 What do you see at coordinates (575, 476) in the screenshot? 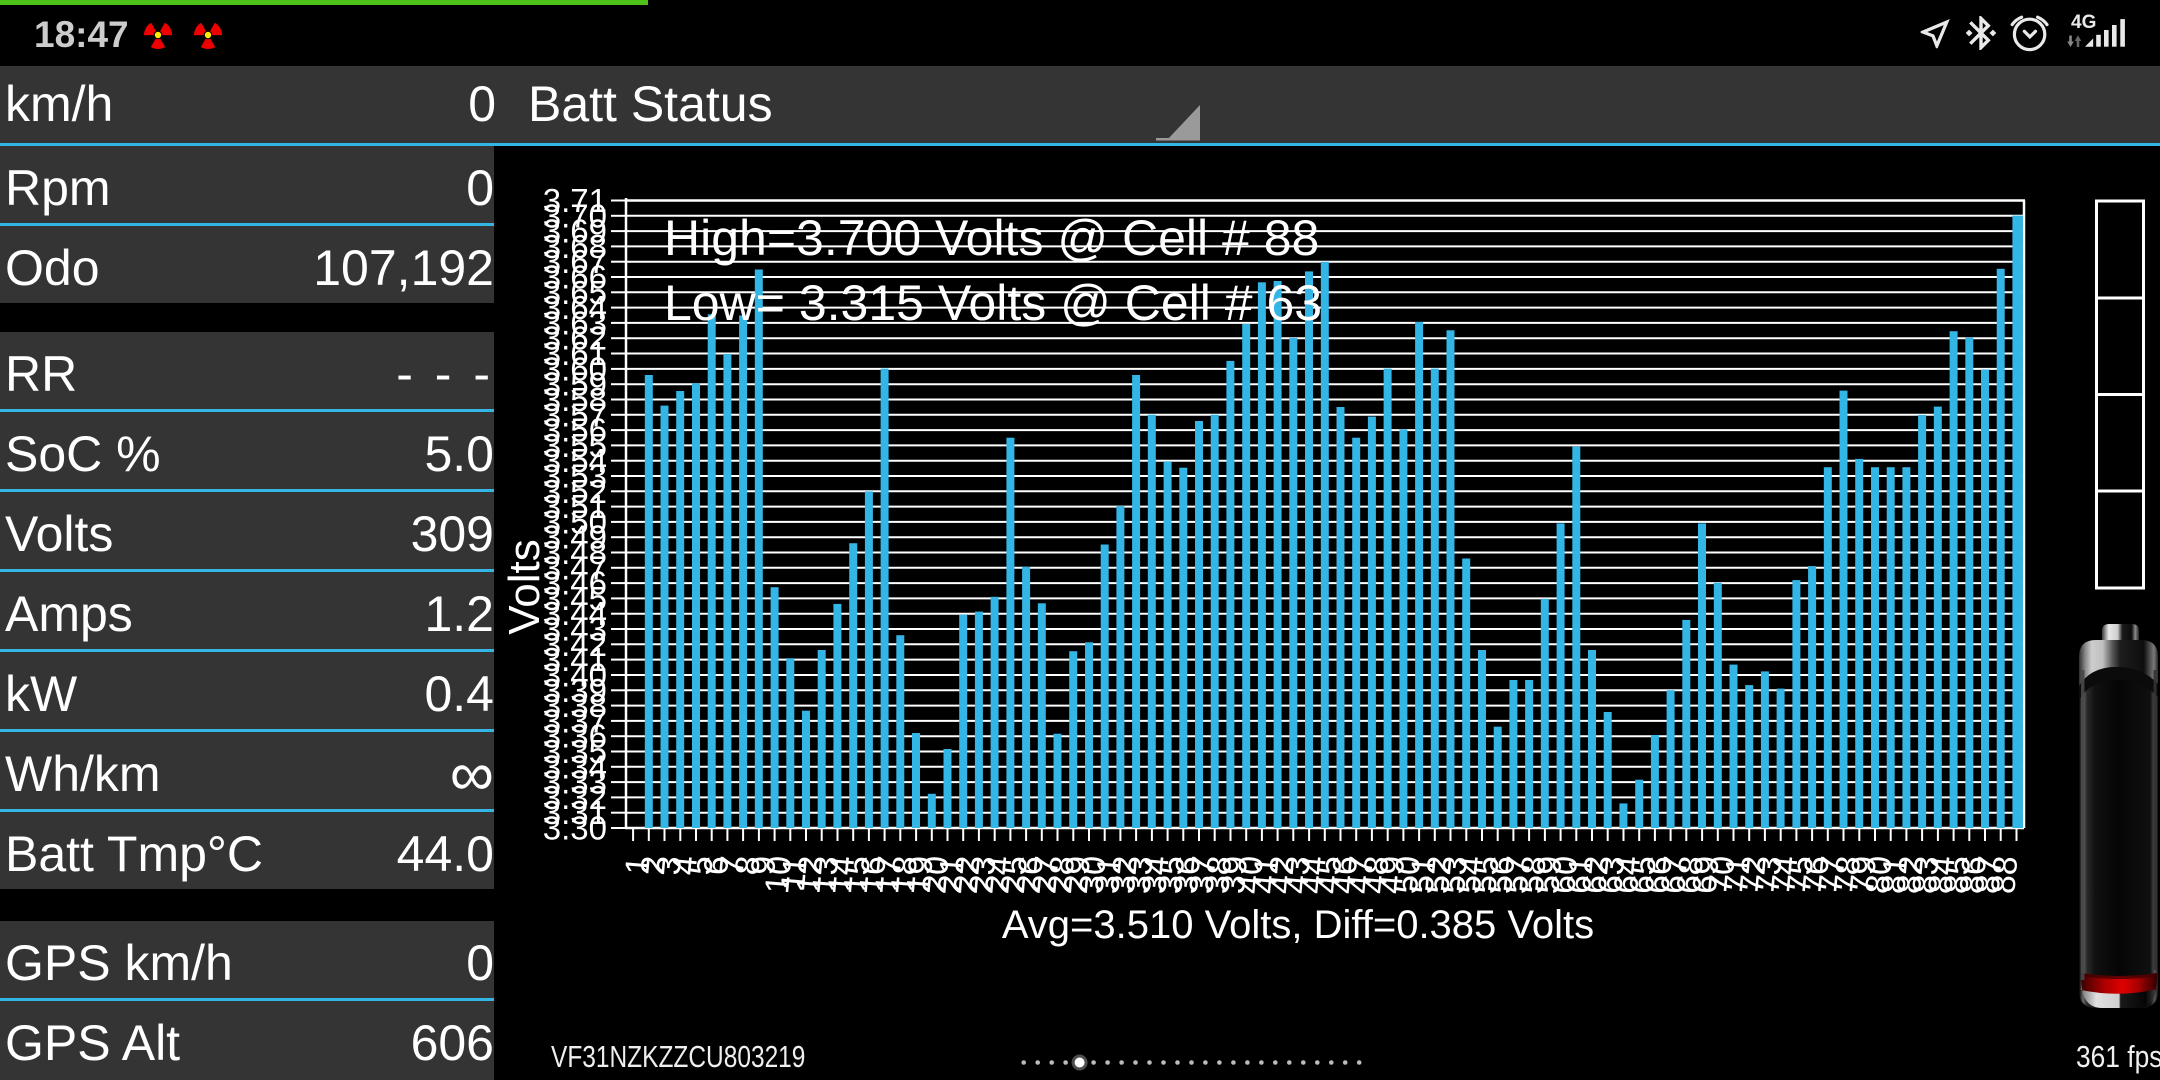
I see `svg-text: 3.53` at bounding box center [575, 476].